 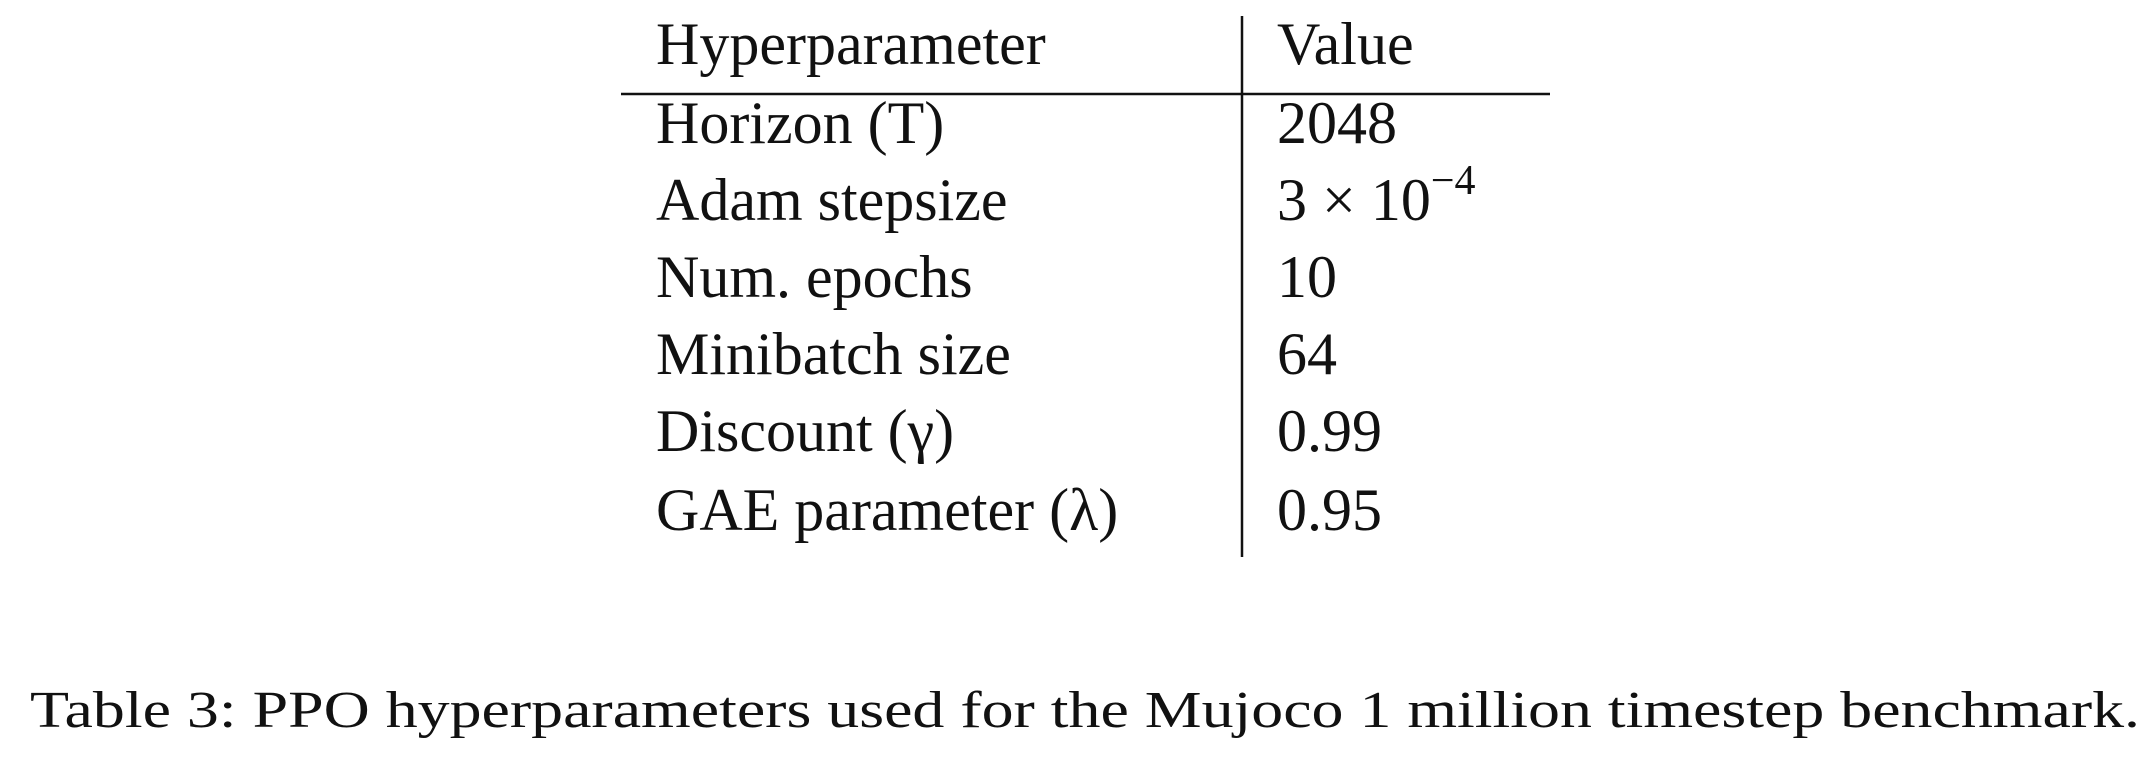 What do you see at coordinates (1307, 354) in the screenshot?
I see `row-value: 64` at bounding box center [1307, 354].